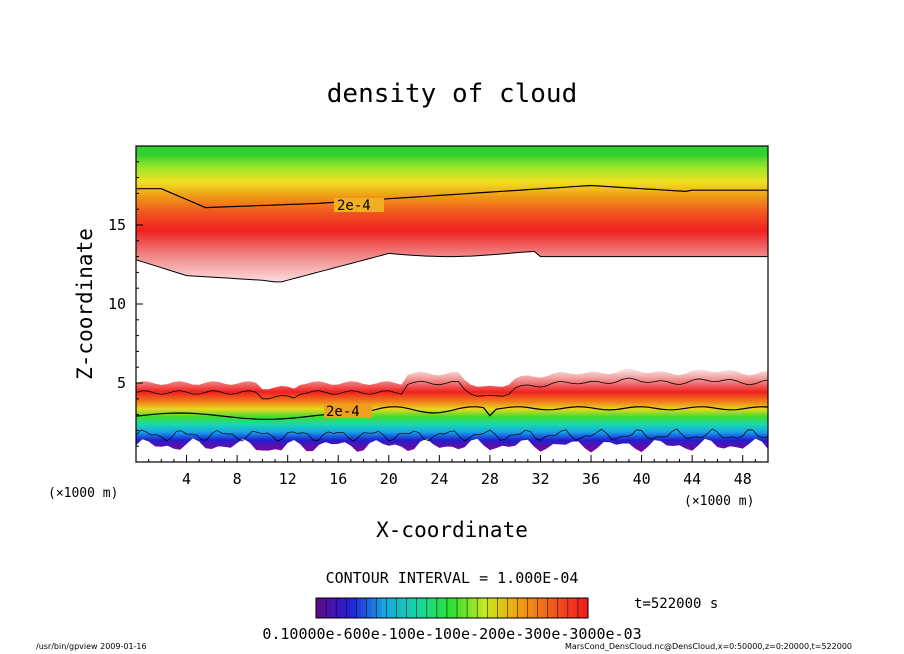 Image resolution: width=904 pixels, height=654 pixels. Describe the element at coordinates (85, 304) in the screenshot. I see `y-axis-label: Z-coordinate` at that location.